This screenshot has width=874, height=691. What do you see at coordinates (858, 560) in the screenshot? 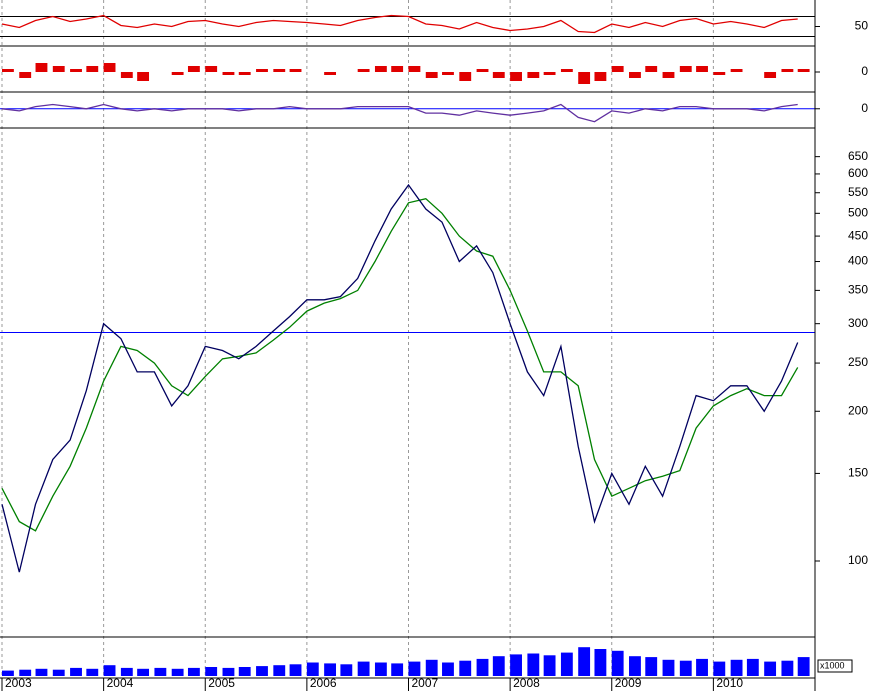
I see `y-tick-label: 100` at bounding box center [858, 560].